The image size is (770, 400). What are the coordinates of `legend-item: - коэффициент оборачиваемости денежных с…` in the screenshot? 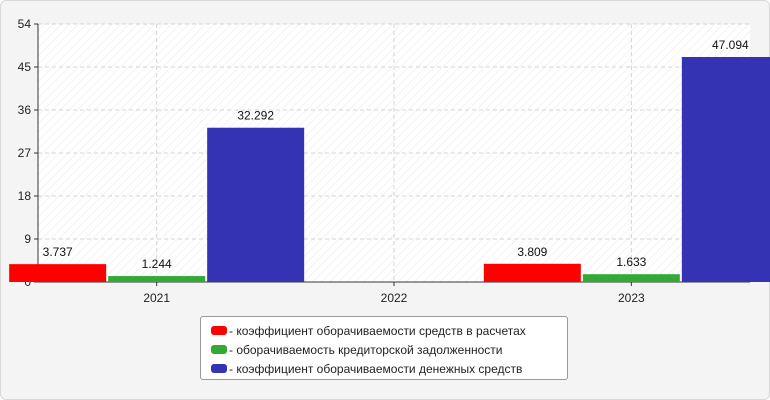 It's located at (385, 368).